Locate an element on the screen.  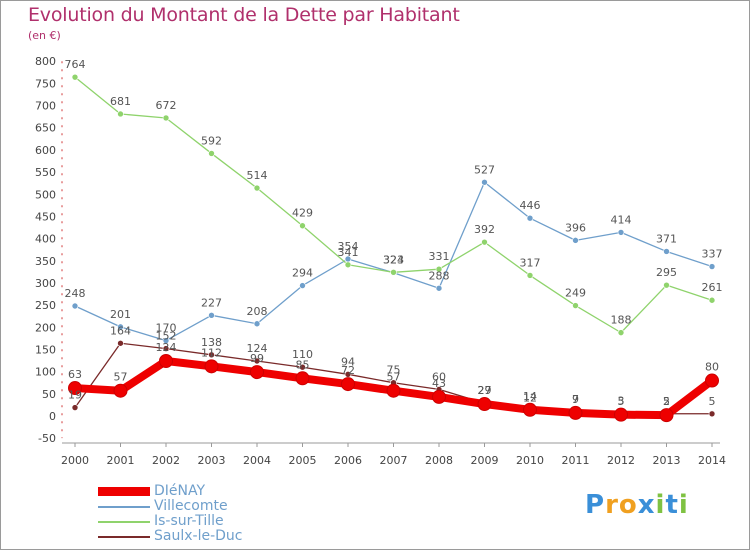
x-tick-label: 2006 is located at coordinates (348, 460).